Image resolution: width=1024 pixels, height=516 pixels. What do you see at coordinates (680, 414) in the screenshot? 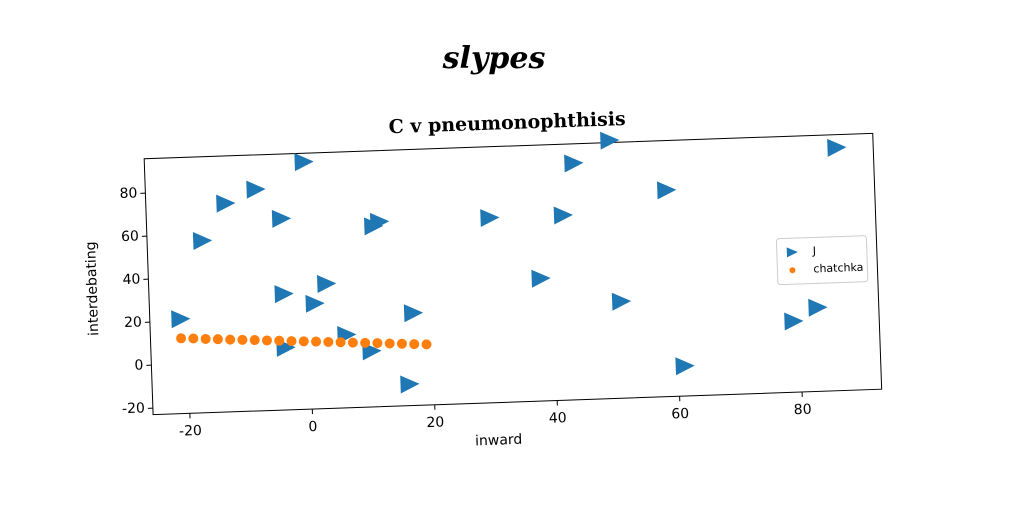
I see `x-tick-label: 60` at bounding box center [680, 414].